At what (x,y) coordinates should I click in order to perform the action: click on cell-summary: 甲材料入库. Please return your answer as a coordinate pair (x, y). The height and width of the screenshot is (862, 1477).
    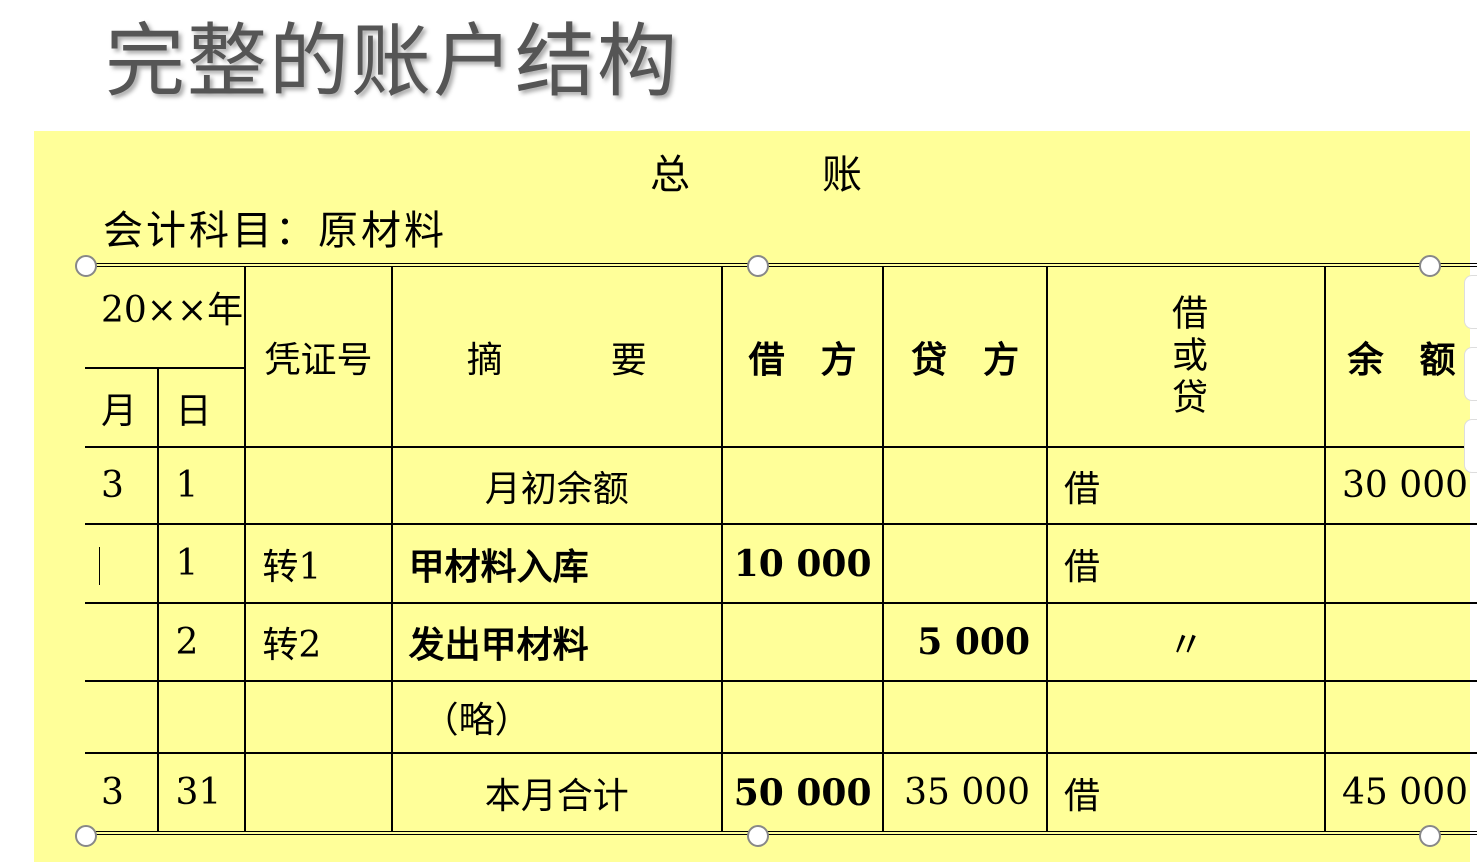
    Looking at the image, I should click on (556, 563).